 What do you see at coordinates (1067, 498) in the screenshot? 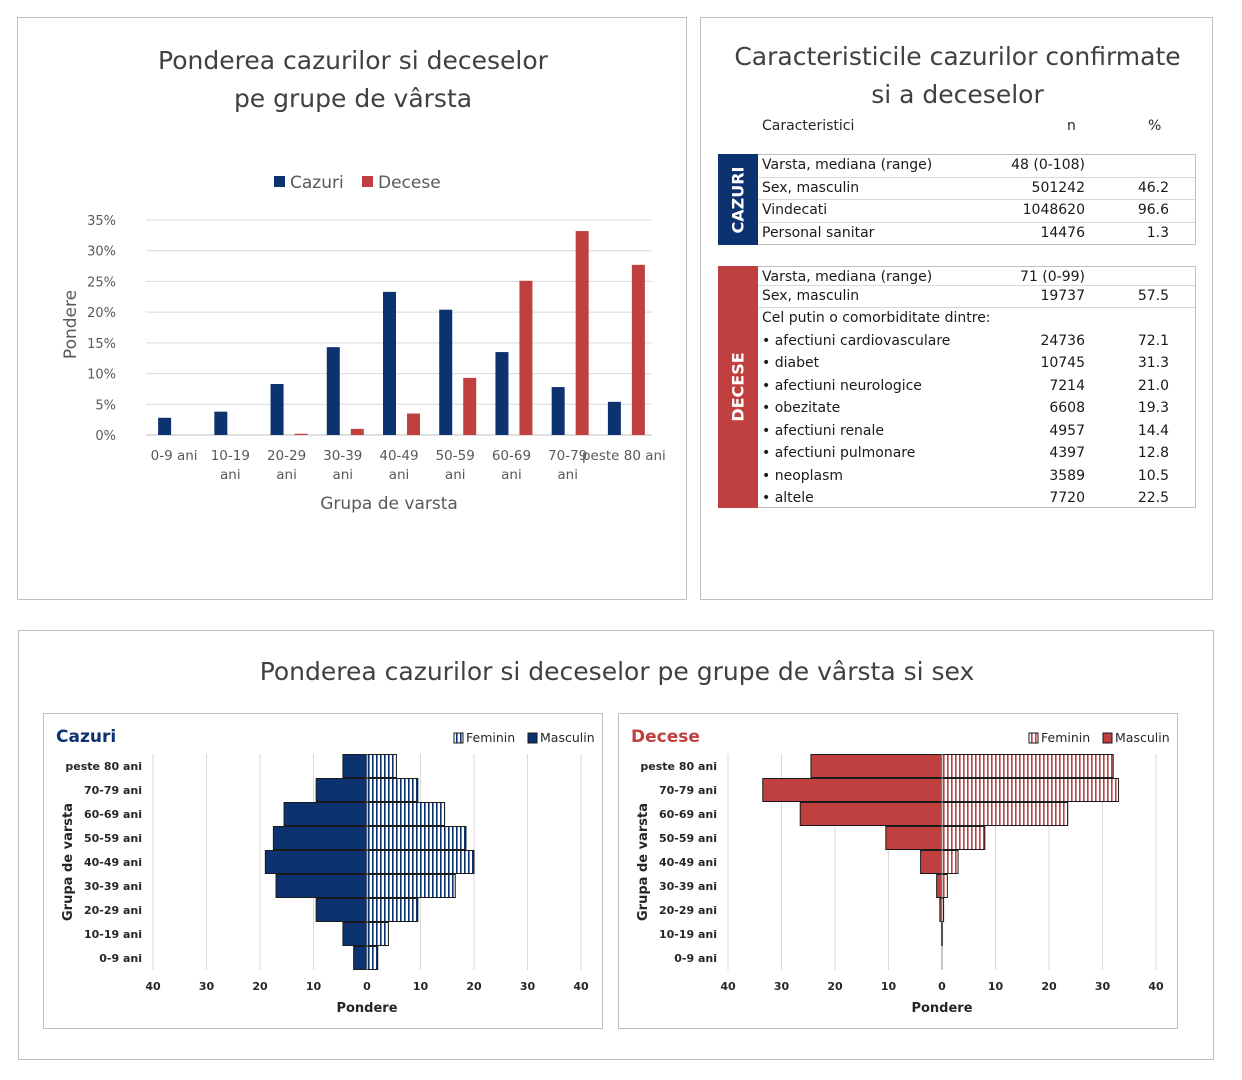
I see `row-count: 7720` at bounding box center [1067, 498].